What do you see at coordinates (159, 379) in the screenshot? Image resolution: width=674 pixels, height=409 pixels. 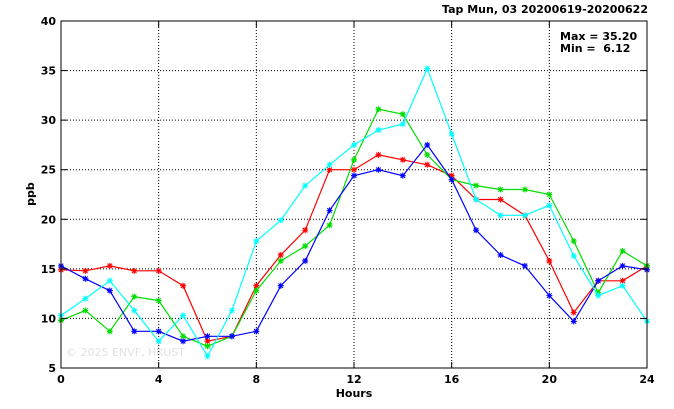 I see `x-tick-label: 4` at bounding box center [159, 379].